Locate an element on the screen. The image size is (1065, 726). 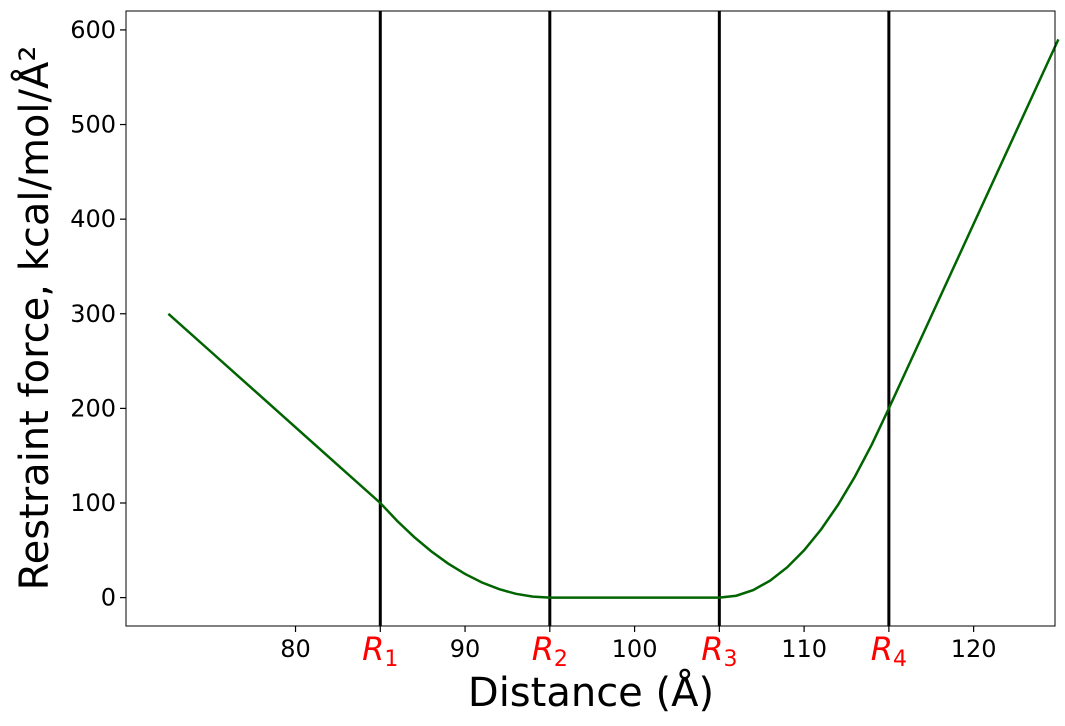
y-tick-label: 0 is located at coordinates (108, 598).